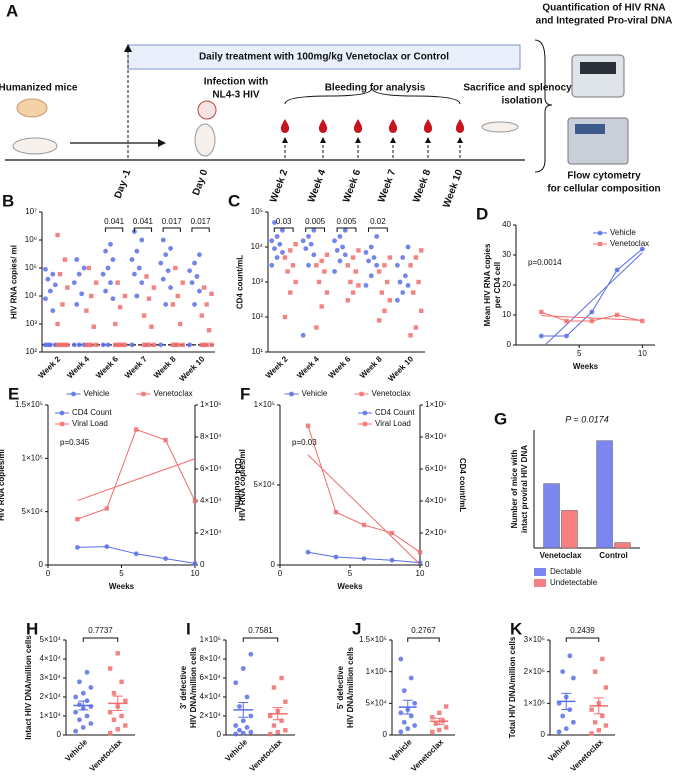 The width and height of the screenshot is (674, 783). What do you see at coordinates (257, 316) in the screenshot?
I see `y-tick-label: 10²` at bounding box center [257, 316].